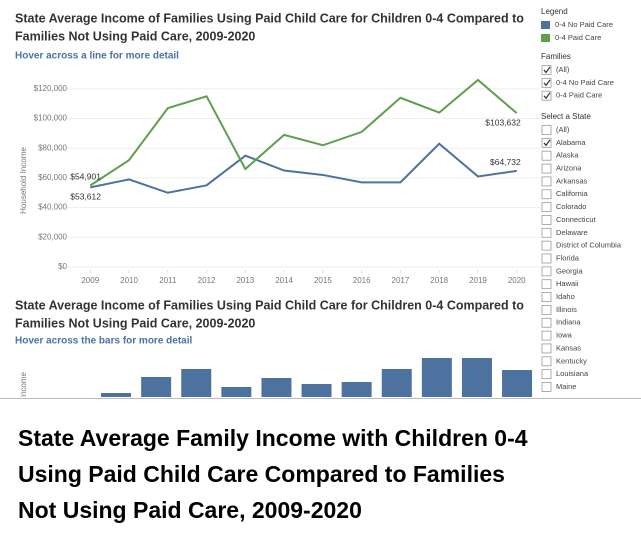 This screenshot has height=536, width=641. What do you see at coordinates (571, 206) in the screenshot?
I see `filter-option: Colorado` at bounding box center [571, 206].